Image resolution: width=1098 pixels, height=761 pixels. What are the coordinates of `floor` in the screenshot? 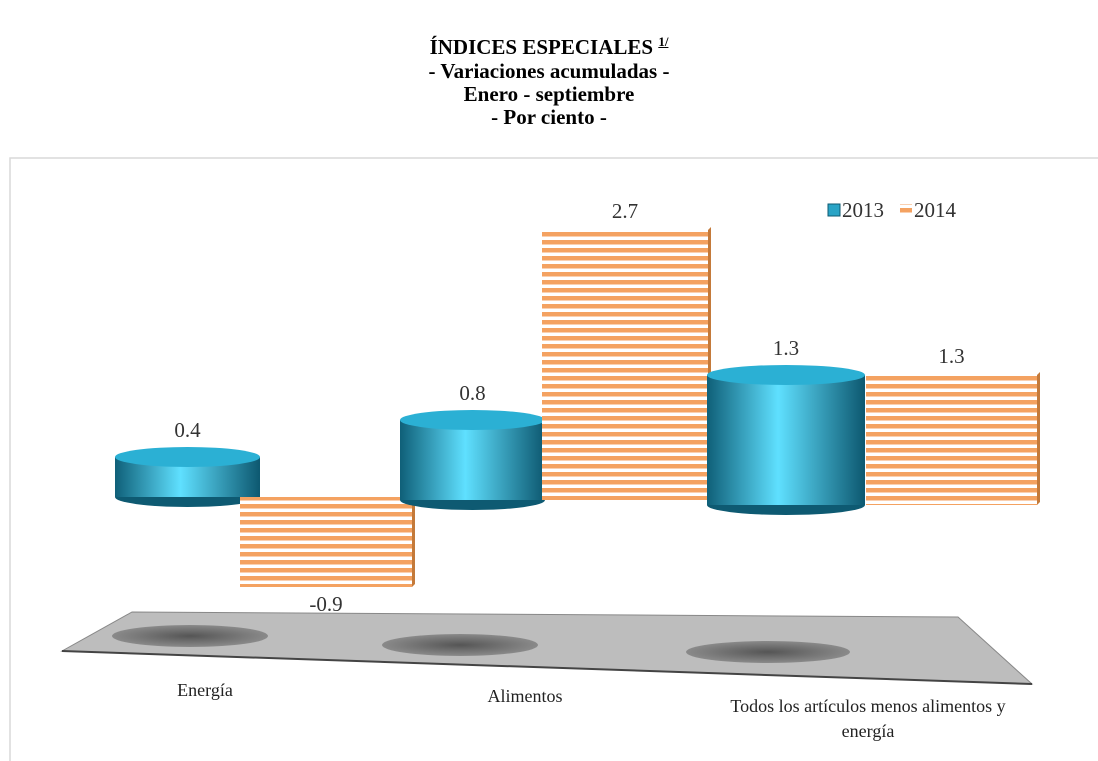 It's located at (547, 648).